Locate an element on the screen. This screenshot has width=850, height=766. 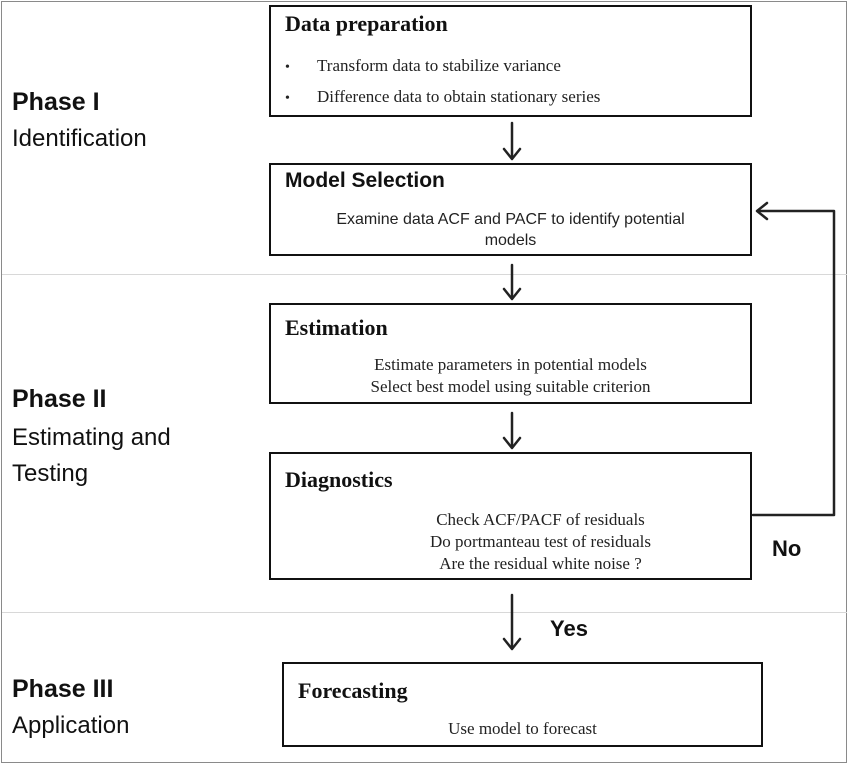
phase-3-subtitle-line: Application is located at coordinates (71, 725).